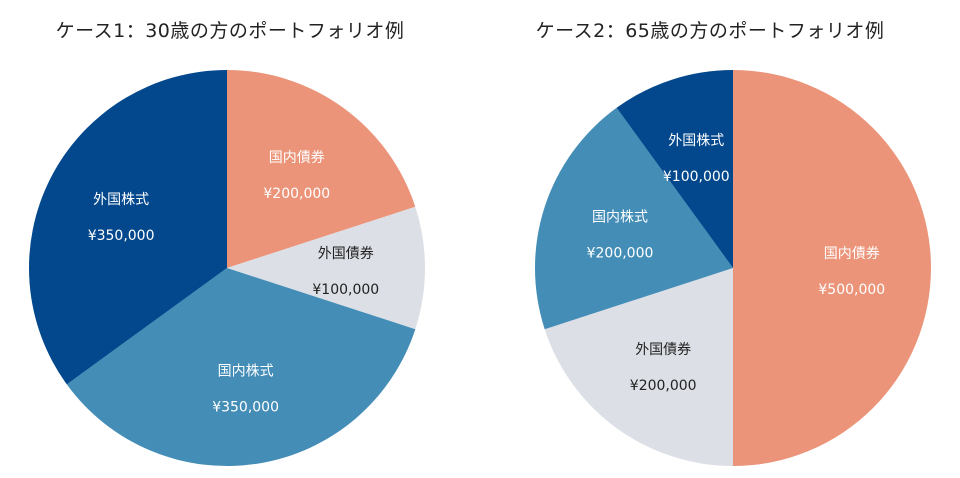 The width and height of the screenshot is (960, 478). Describe the element at coordinates (710, 31) in the screenshot. I see `chart-title-case2: ケース2：65歳の方のポートフォリオ例` at that location.